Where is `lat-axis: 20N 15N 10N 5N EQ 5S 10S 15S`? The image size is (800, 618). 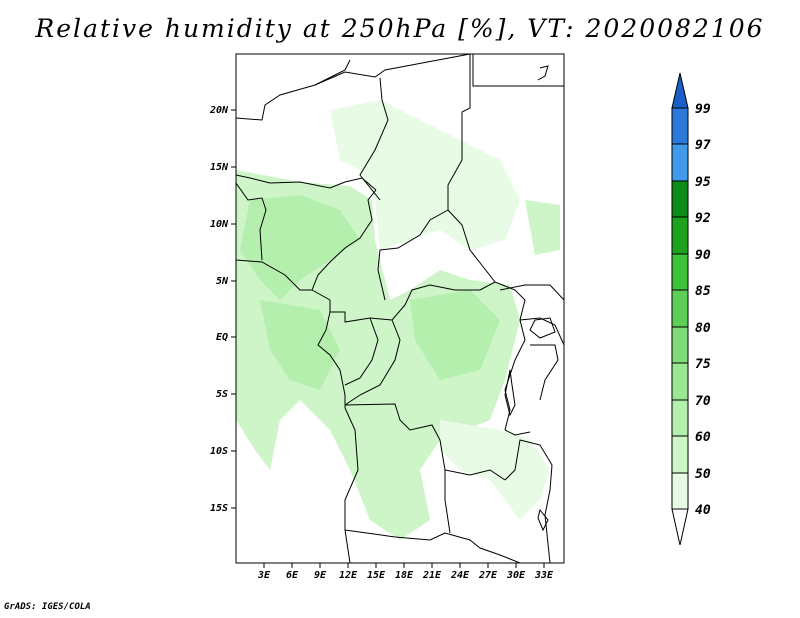
lat-axis: 20N 15N 10N 5N EQ 5S 10S 15S is located at coordinates (222, 309).